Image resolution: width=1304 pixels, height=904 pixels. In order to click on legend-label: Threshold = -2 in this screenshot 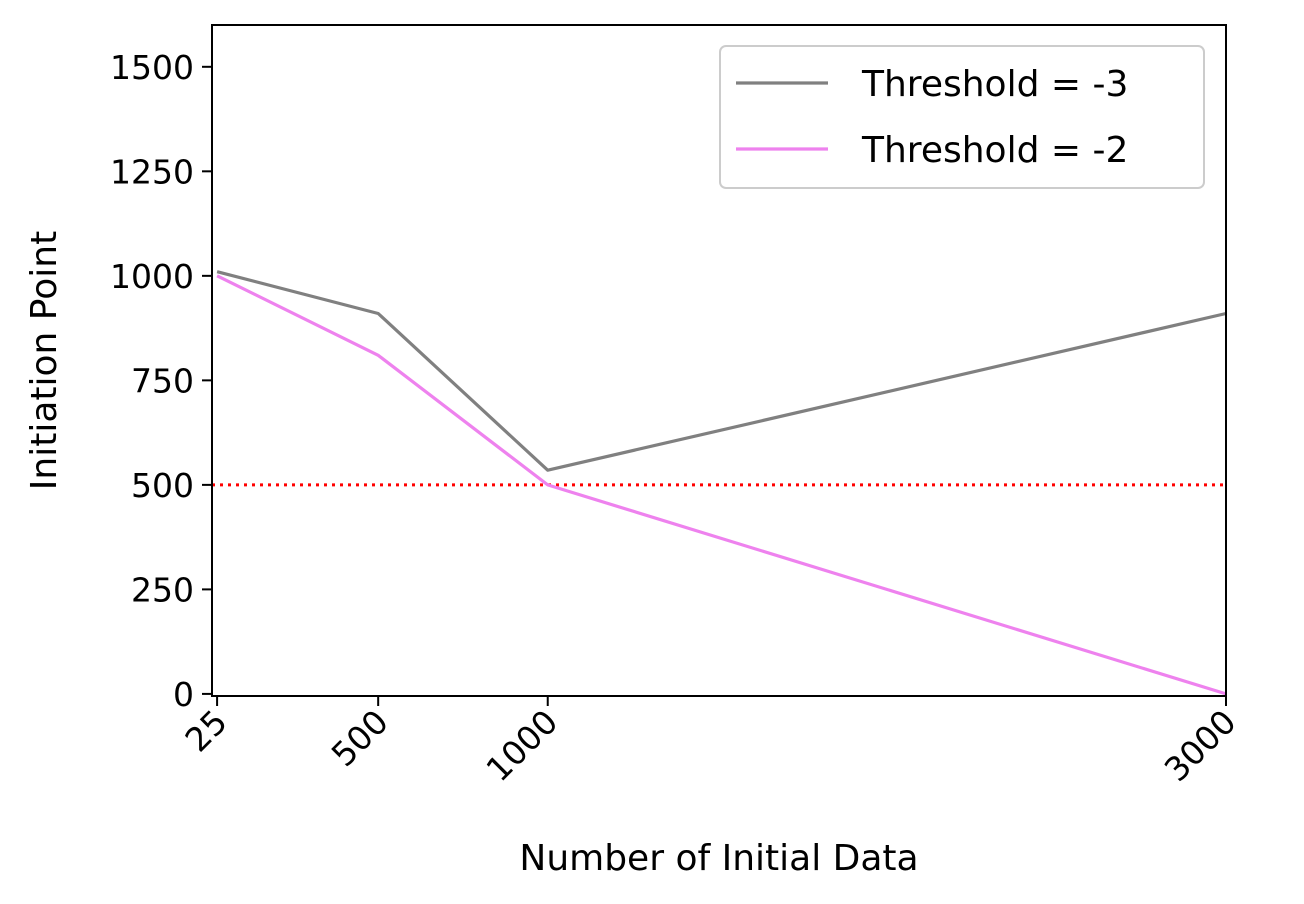, I will do `click(994, 150)`.